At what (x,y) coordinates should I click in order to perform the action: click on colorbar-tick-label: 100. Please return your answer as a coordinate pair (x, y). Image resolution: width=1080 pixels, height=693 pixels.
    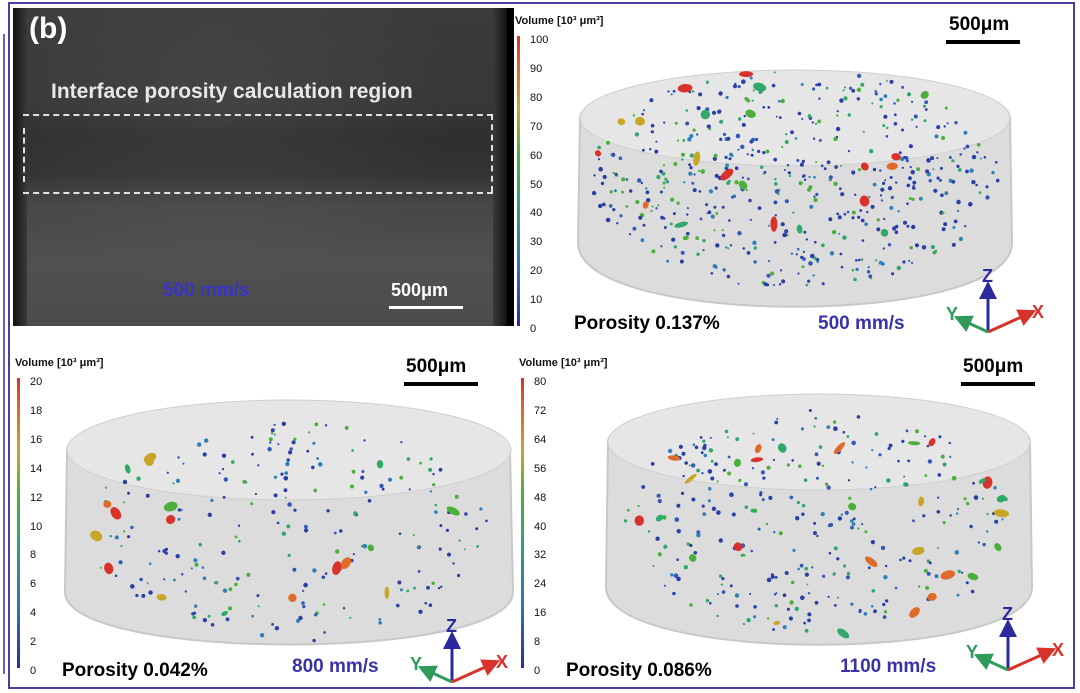
    Looking at the image, I should click on (539, 40).